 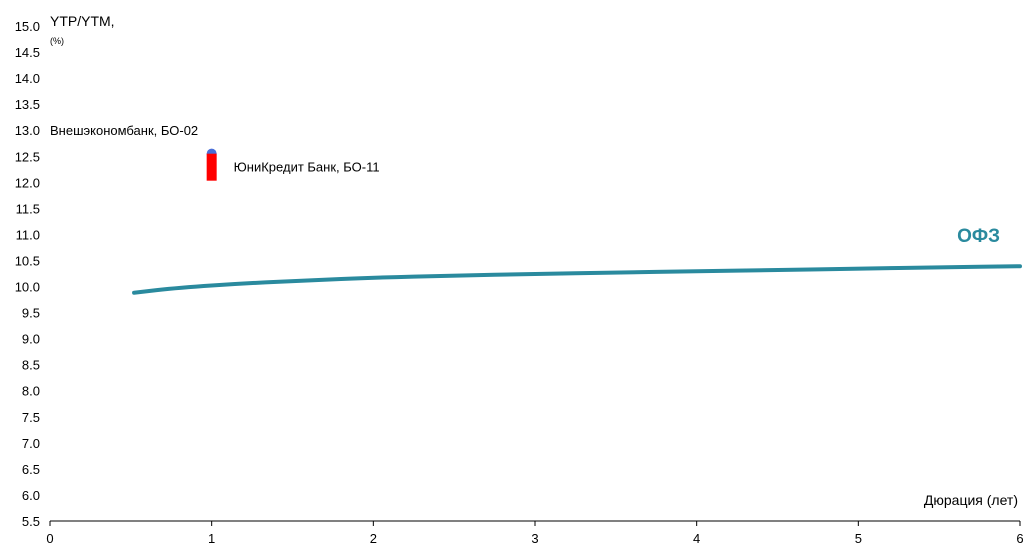 I want to click on y-axis-title: YTP/YTM,, so click(x=82, y=21).